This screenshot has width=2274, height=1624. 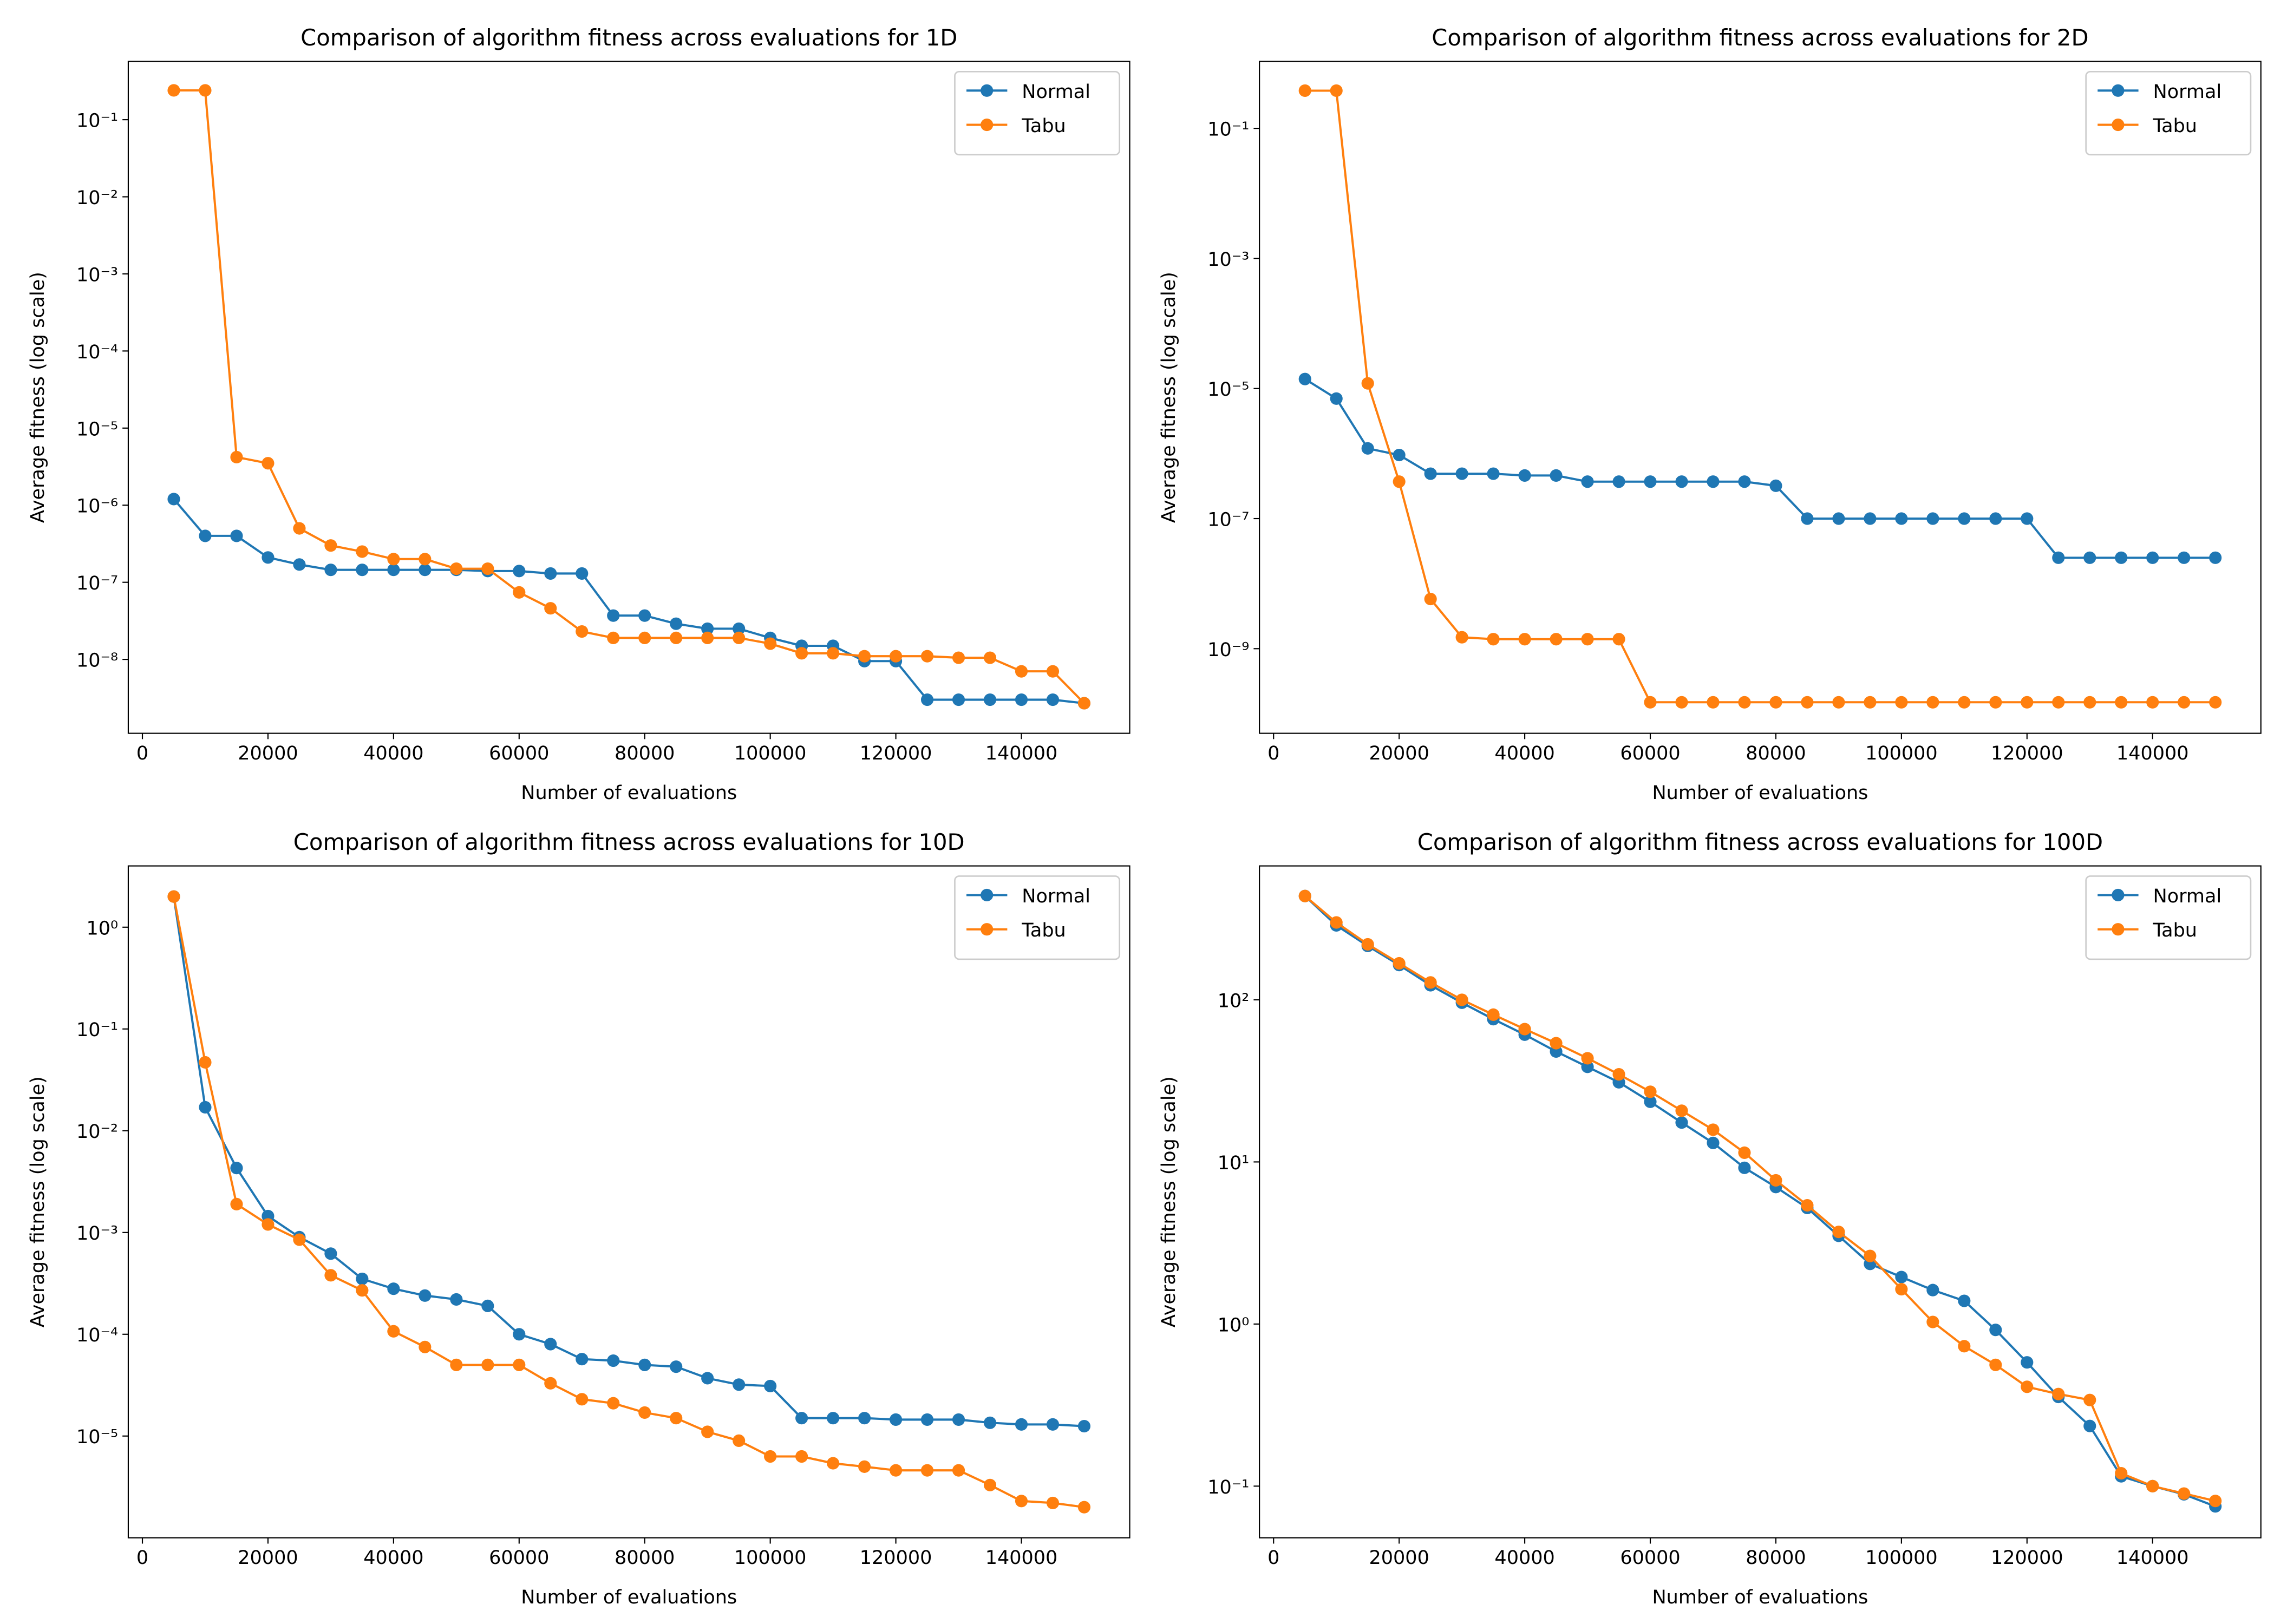 I want to click on y-tick-label: 10⁻⁶, so click(x=97, y=507).